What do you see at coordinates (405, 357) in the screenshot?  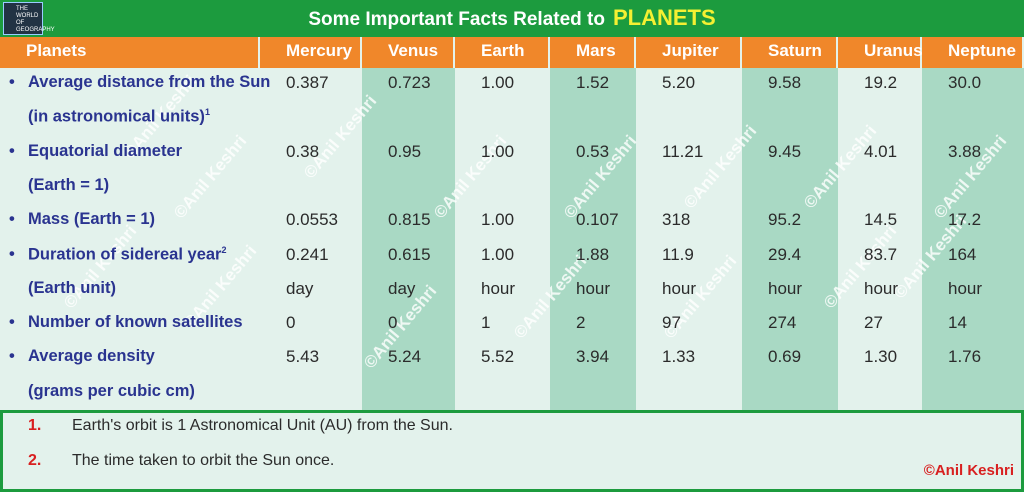 I see `cell-value: 5.24` at bounding box center [405, 357].